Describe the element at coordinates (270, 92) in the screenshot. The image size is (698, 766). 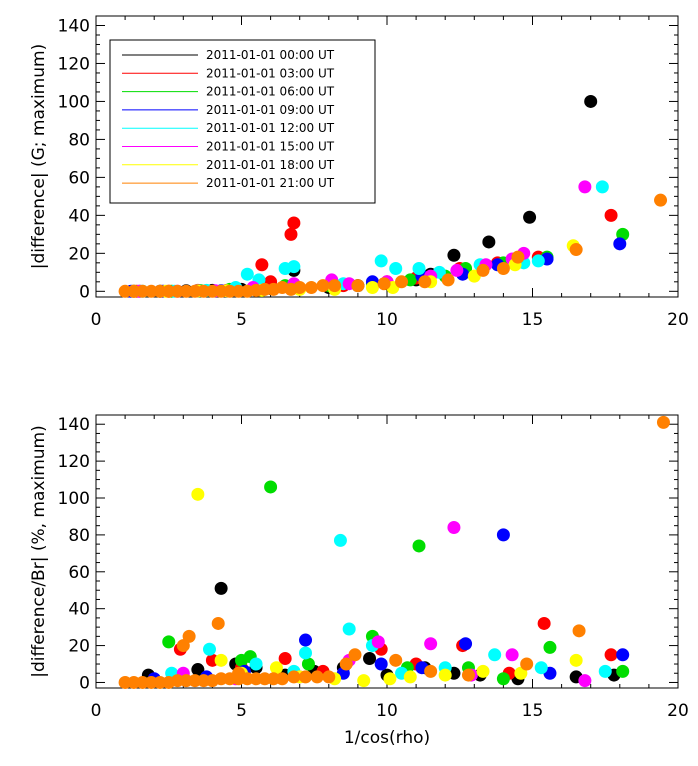
I see `legend-label: 2011-01-01 06:00 UT` at that location.